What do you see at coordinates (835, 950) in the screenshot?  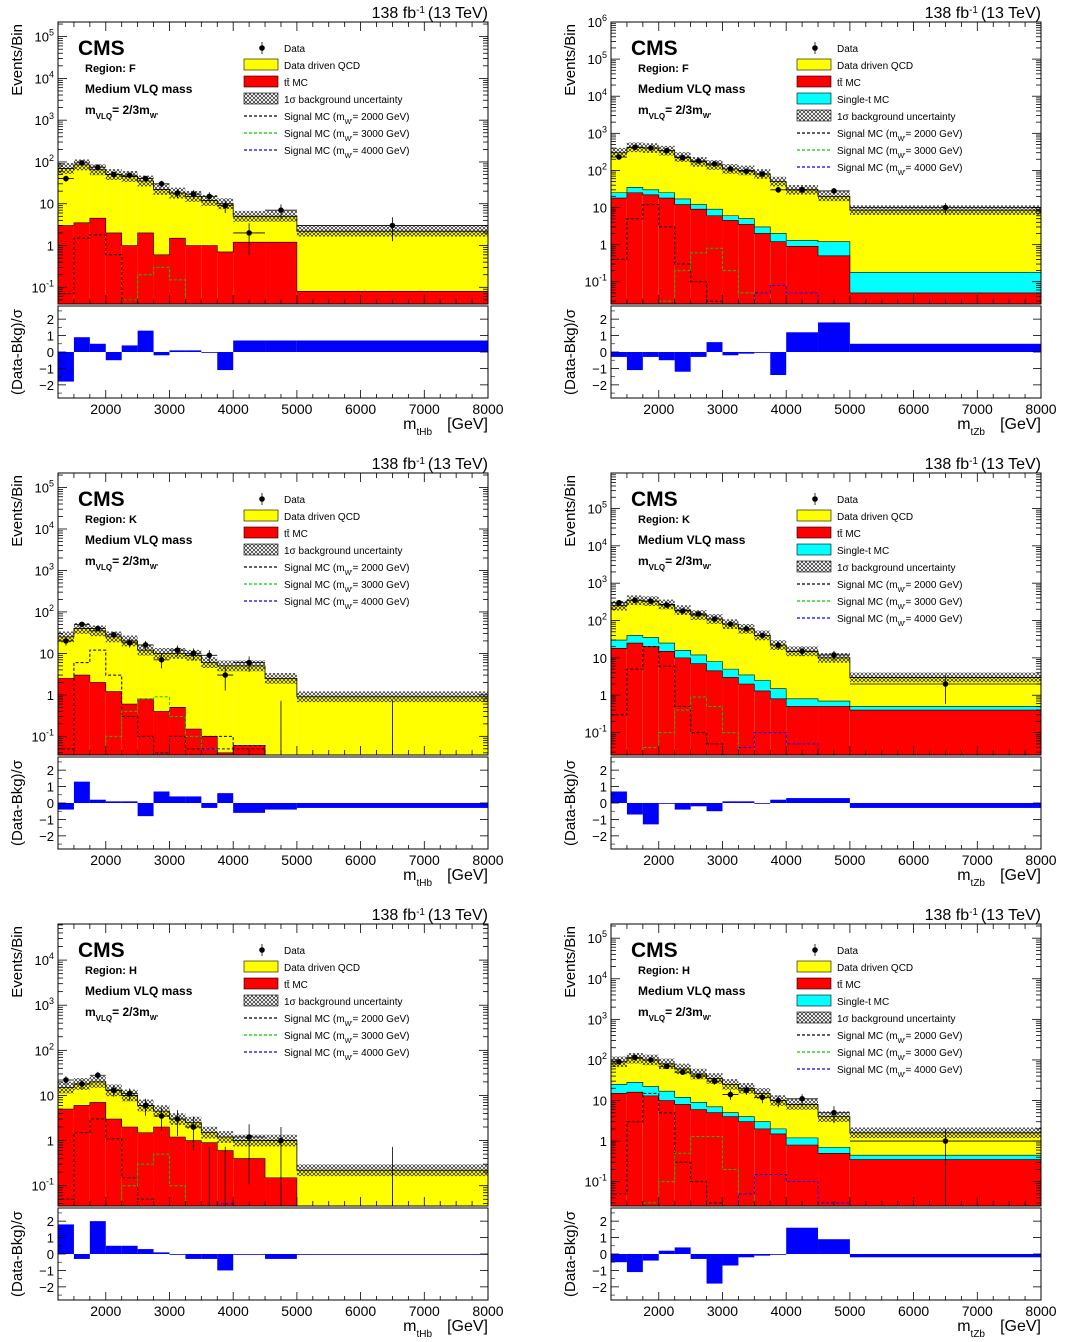 I see `legend-data: Data` at bounding box center [835, 950].